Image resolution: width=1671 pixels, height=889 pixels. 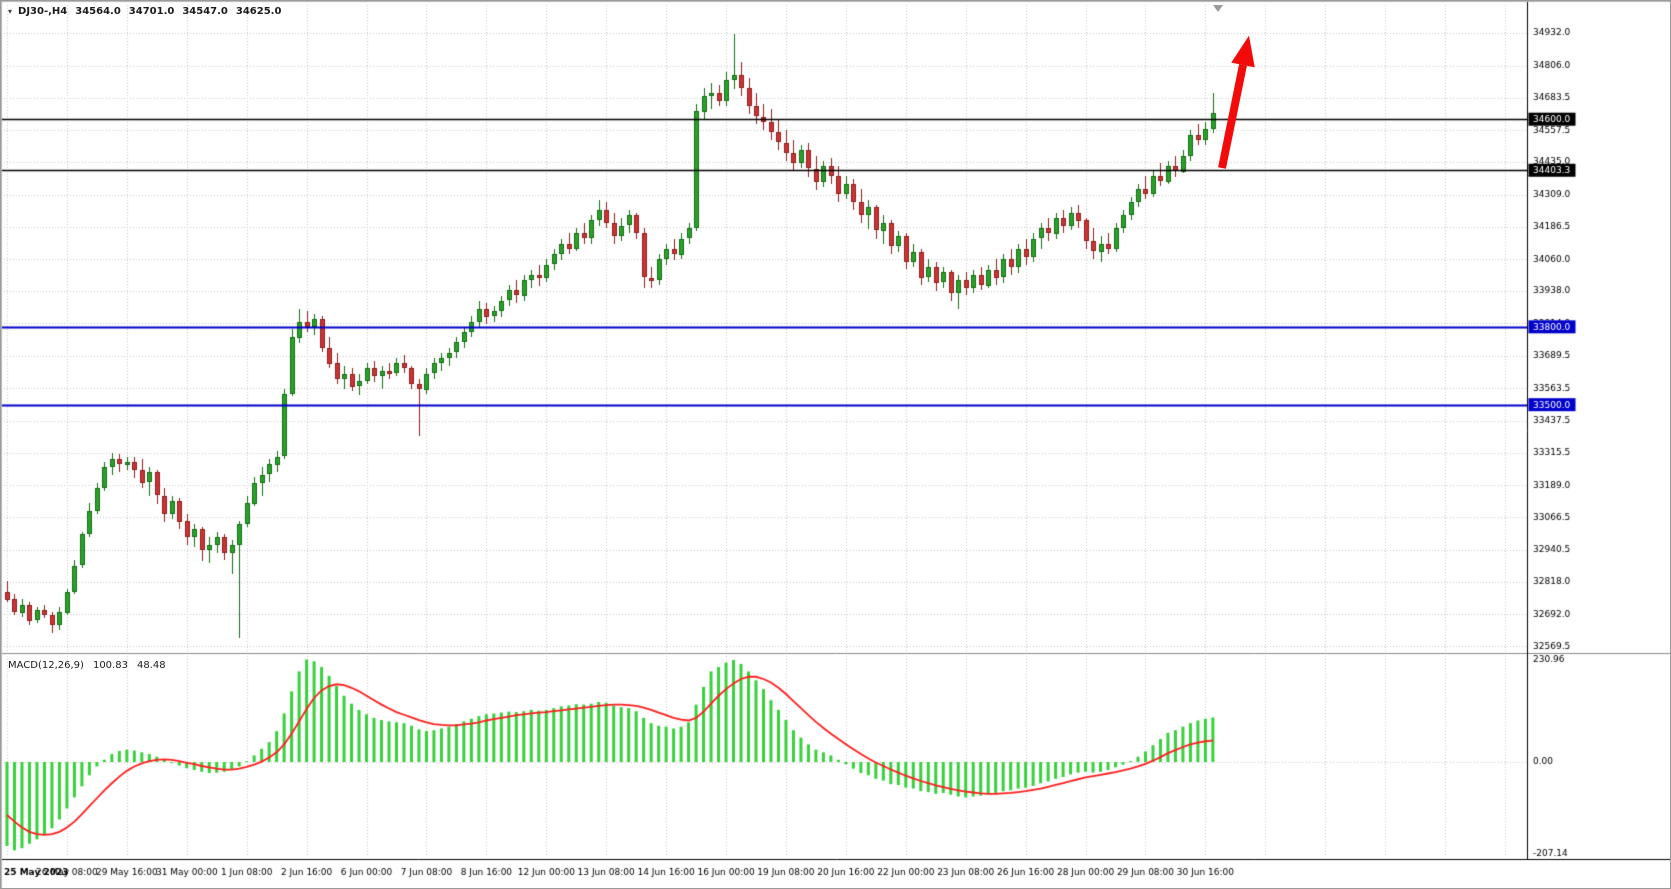 I want to click on price-axis, so click(x=1599, y=430).